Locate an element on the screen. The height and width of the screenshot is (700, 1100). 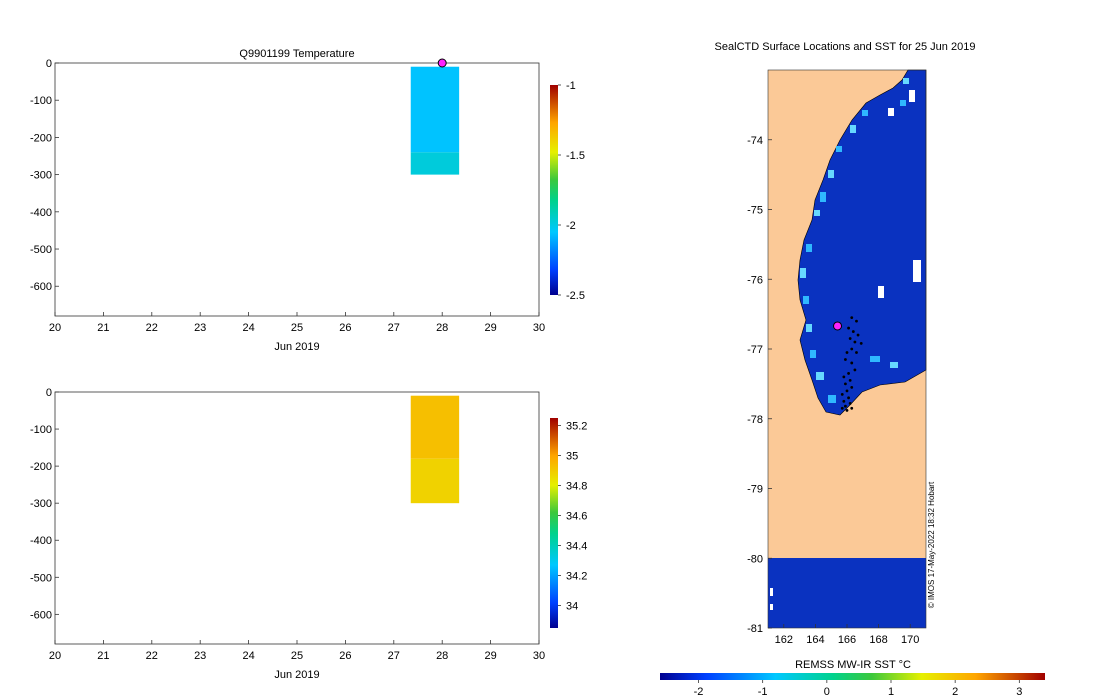
x-tick-label: 26 is located at coordinates (345, 328).